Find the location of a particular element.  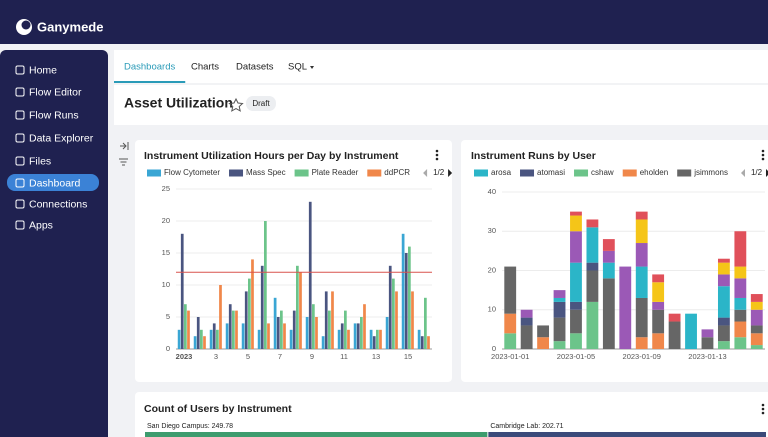

legend-label: ddPCR is located at coordinates (397, 172).